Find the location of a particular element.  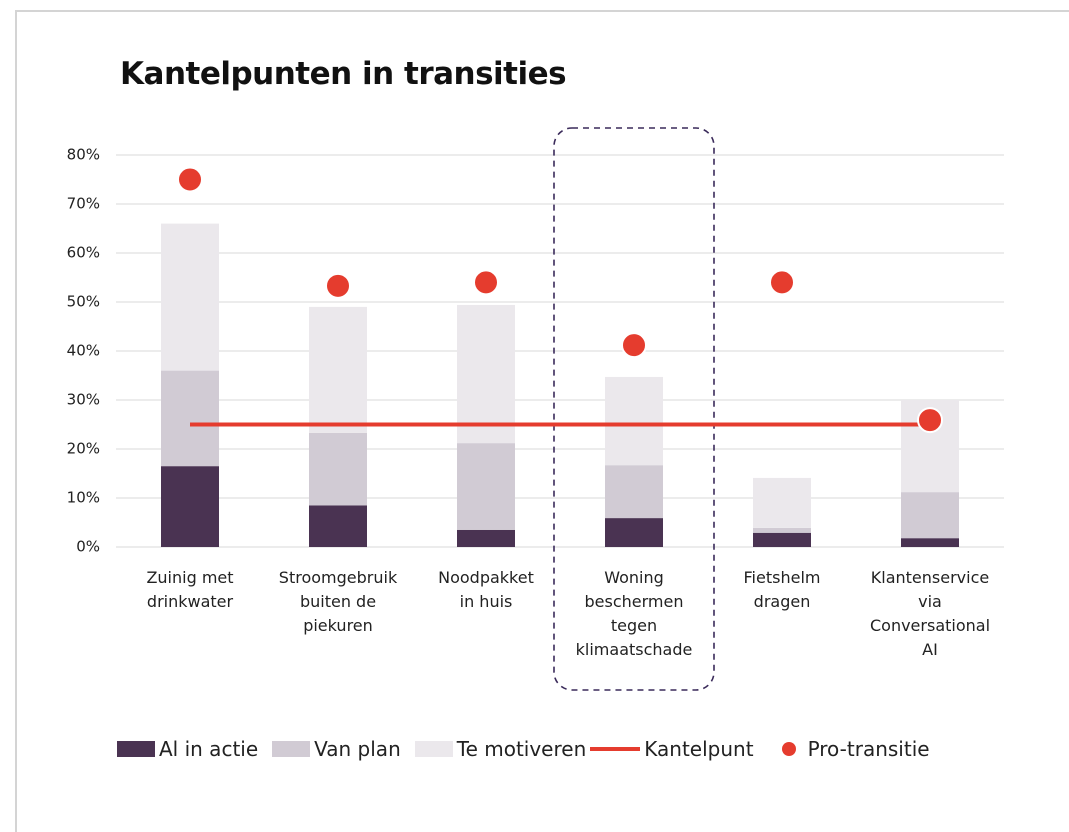

x-tick-label: Woning beschermen tegen klimaatschade is located at coordinates (634, 613).